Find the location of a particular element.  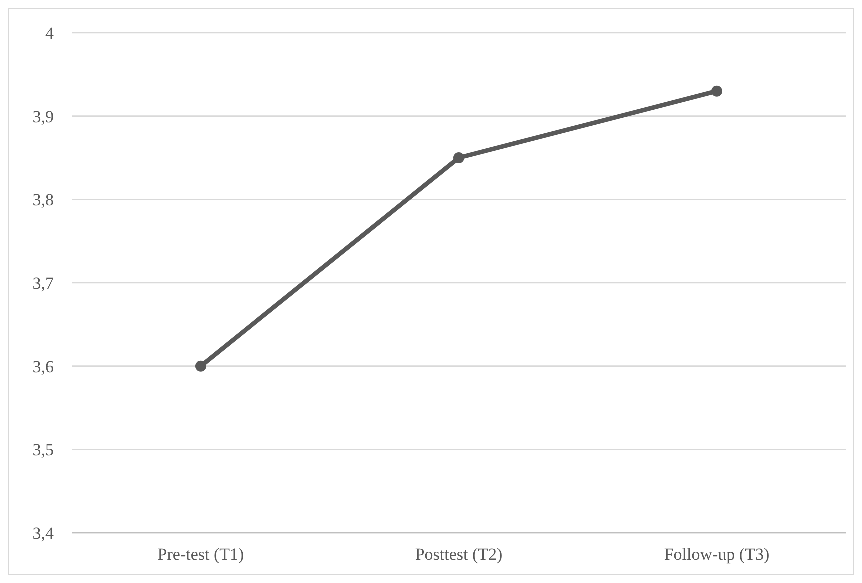

y-tick-label: 3,7 is located at coordinates (43, 283).